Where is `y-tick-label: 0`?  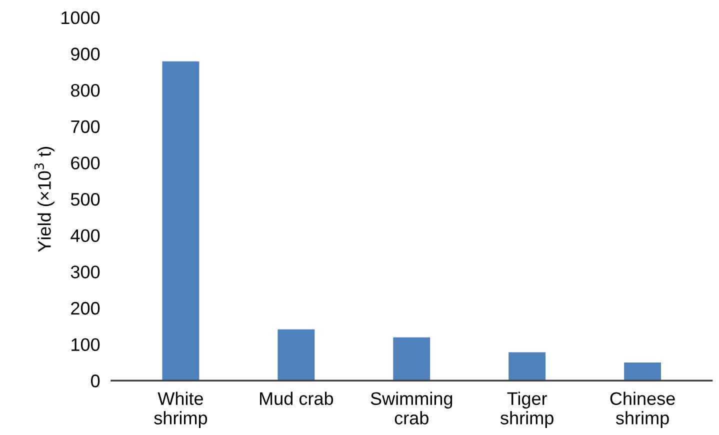
y-tick-label: 0 is located at coordinates (95, 381).